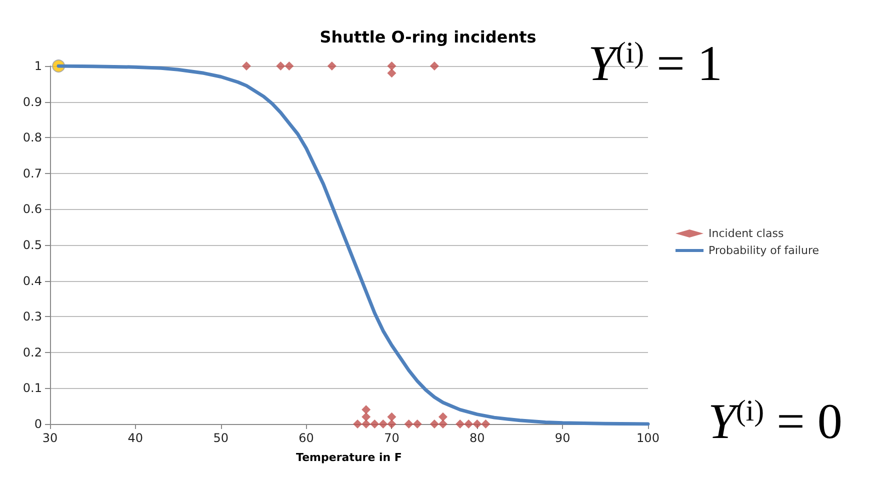  Describe the element at coordinates (746, 233) in the screenshot. I see `legend-label: Incident class` at that location.